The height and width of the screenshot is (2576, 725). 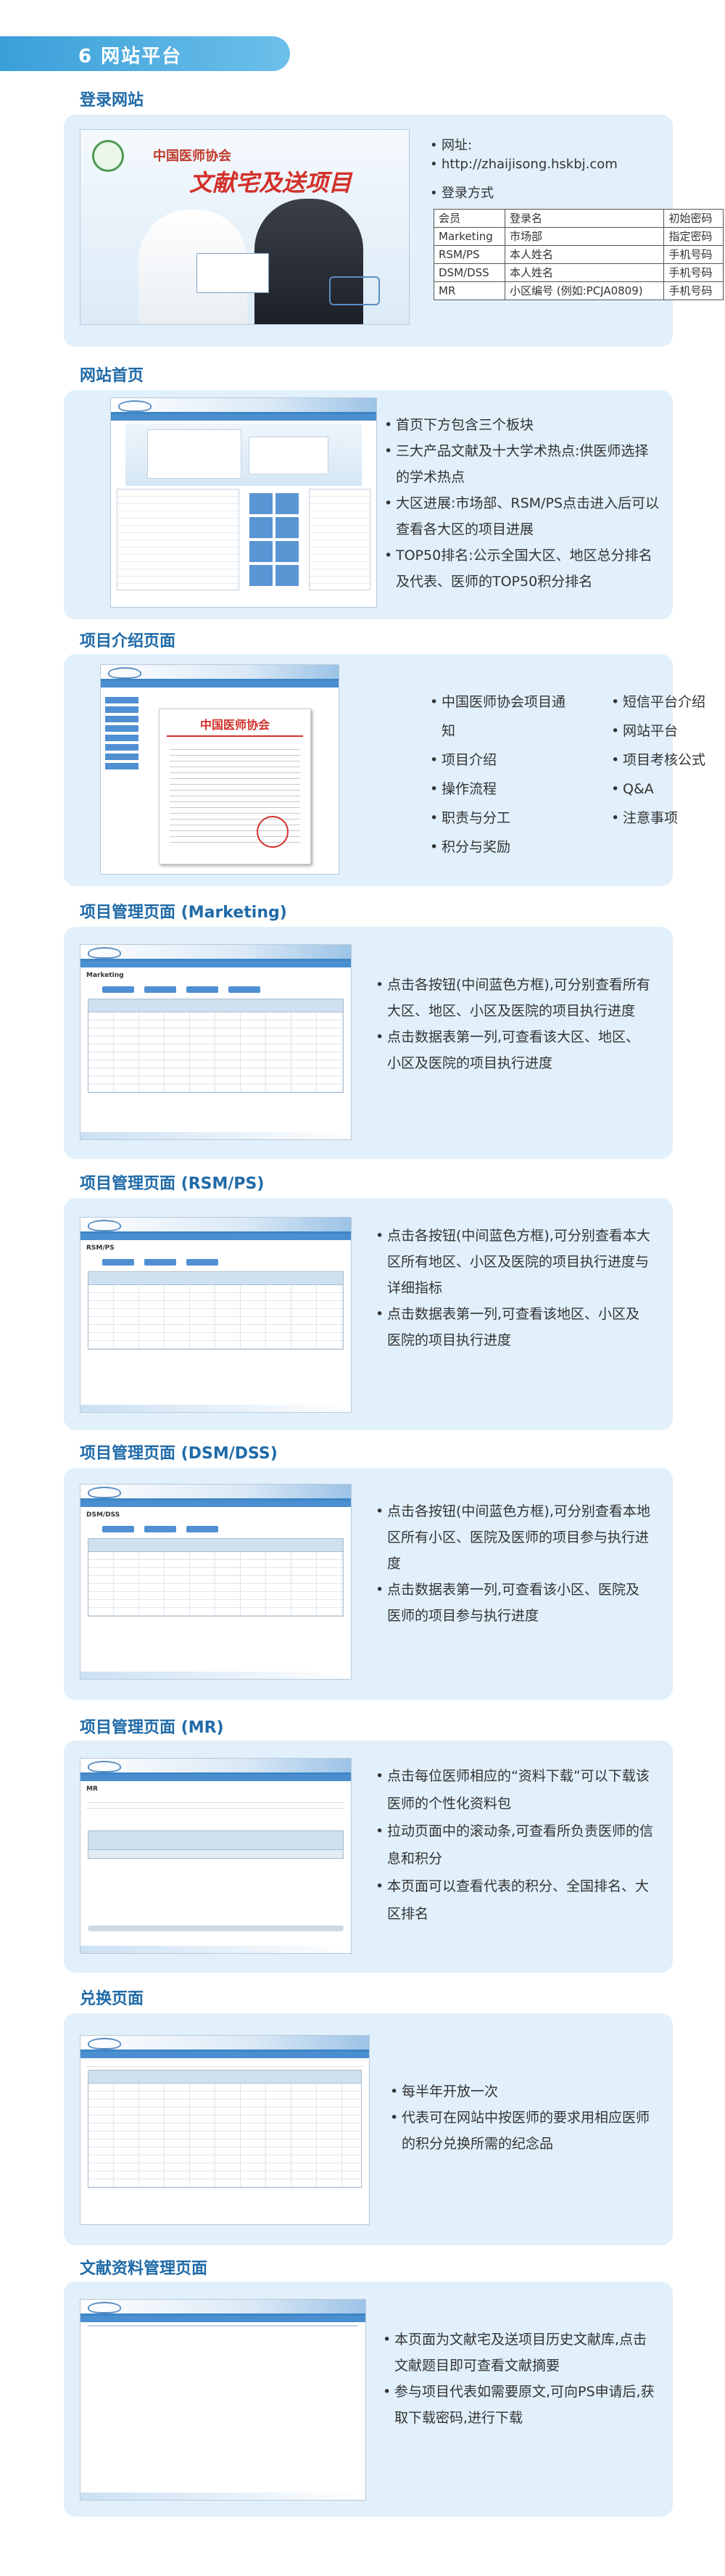 I want to click on intro-menu-item: 积分与奖励, so click(x=502, y=847).